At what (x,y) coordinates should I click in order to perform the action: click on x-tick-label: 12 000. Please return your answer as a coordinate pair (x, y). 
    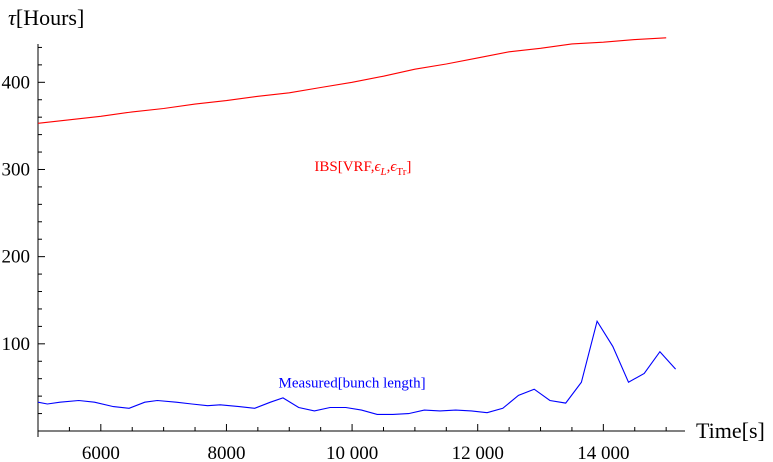
    Looking at the image, I should click on (478, 452).